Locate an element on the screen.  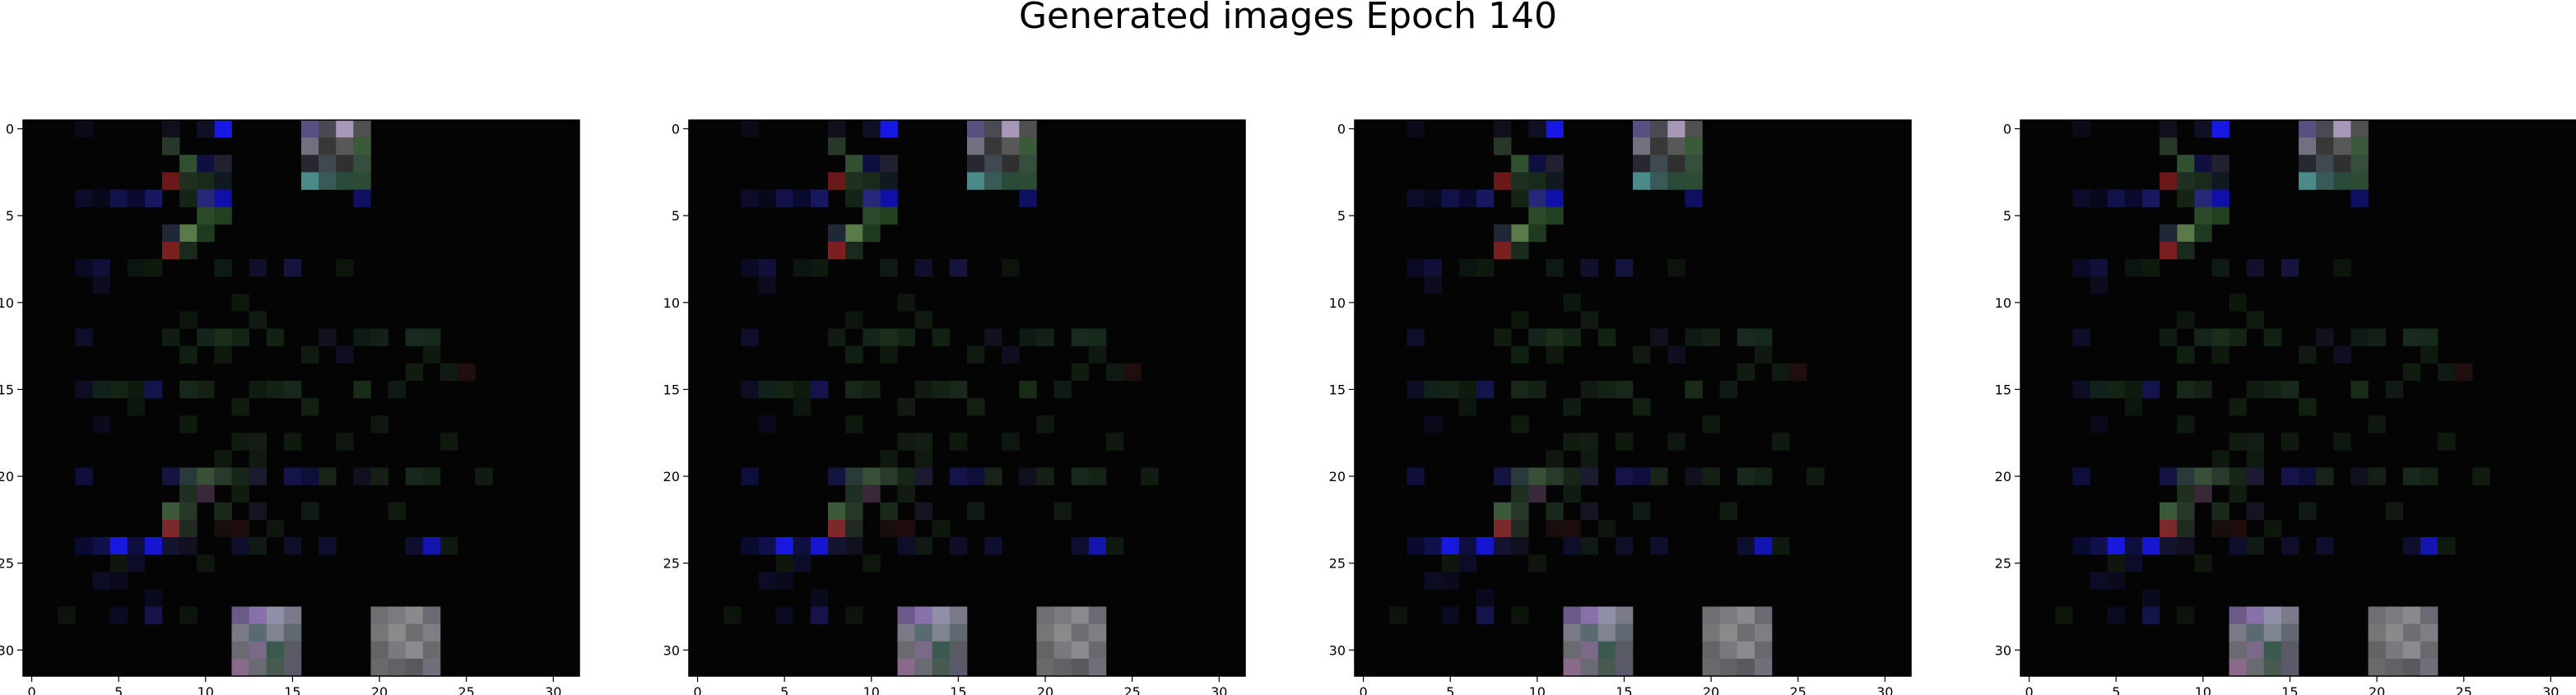
x-tick-label: 25 is located at coordinates (466, 689).